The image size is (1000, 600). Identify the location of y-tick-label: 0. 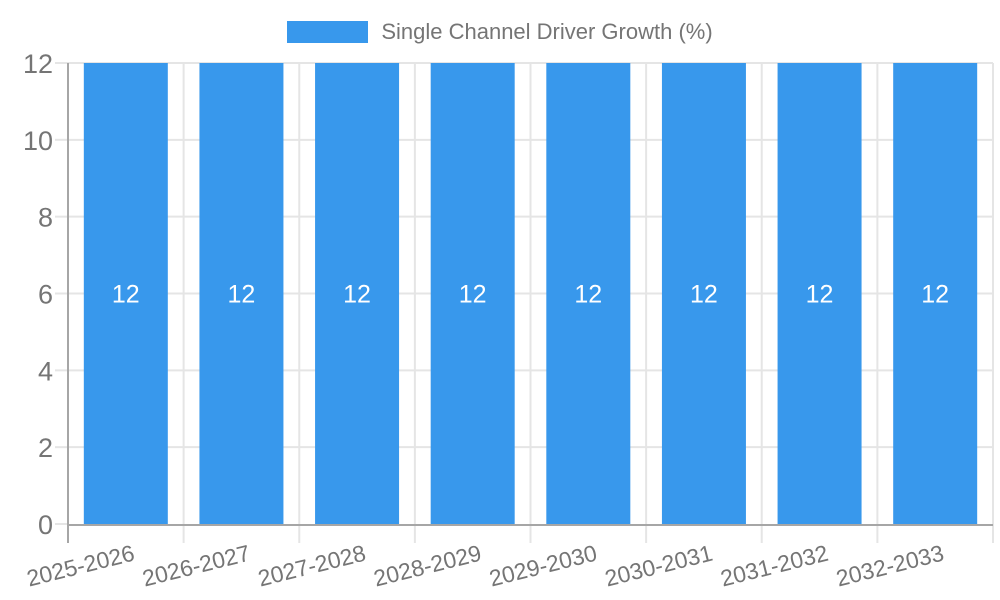
(45, 525).